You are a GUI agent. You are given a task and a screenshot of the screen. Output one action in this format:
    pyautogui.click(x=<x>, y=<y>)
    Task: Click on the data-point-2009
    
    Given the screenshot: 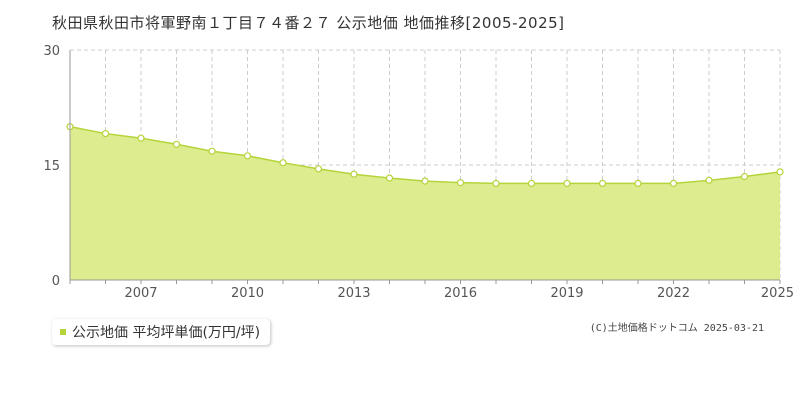 What is the action you would take?
    pyautogui.click(x=212, y=151)
    